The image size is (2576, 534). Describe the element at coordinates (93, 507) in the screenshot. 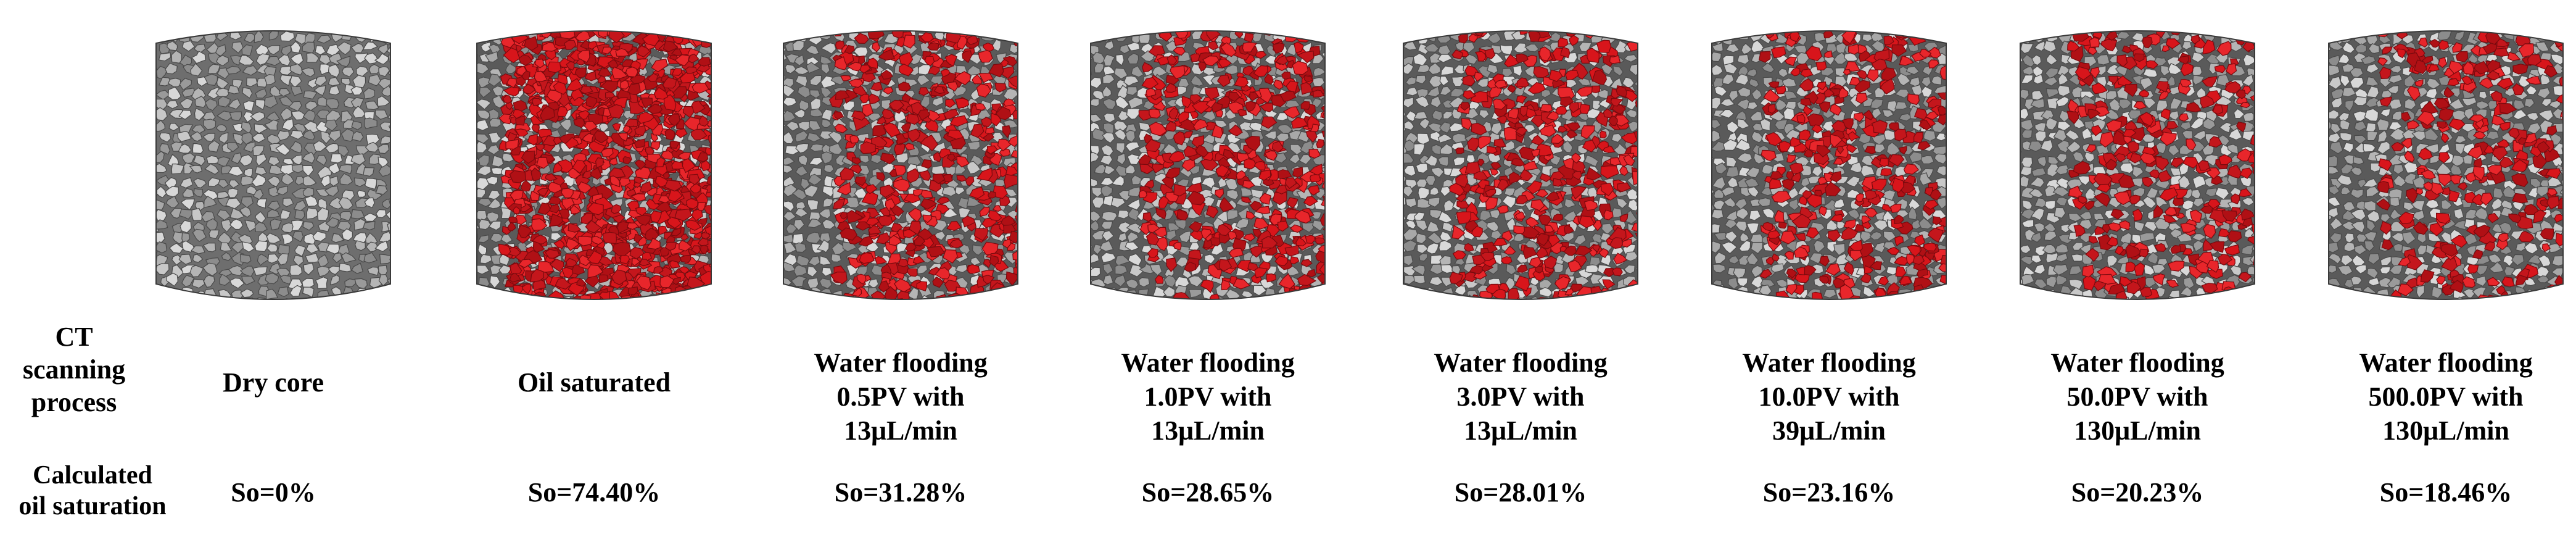

I see `row-label-saturation-line: oil saturation` at that location.